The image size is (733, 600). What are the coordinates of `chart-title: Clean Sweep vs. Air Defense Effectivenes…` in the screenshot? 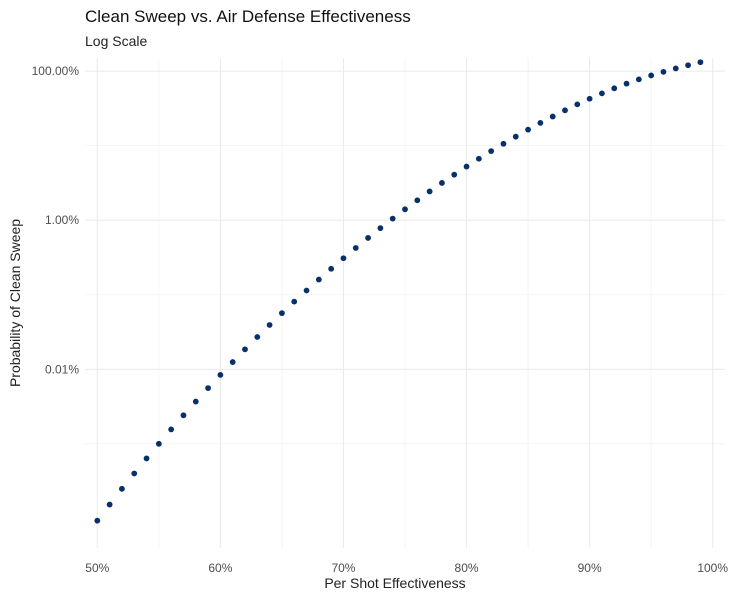 It's located at (248, 16).